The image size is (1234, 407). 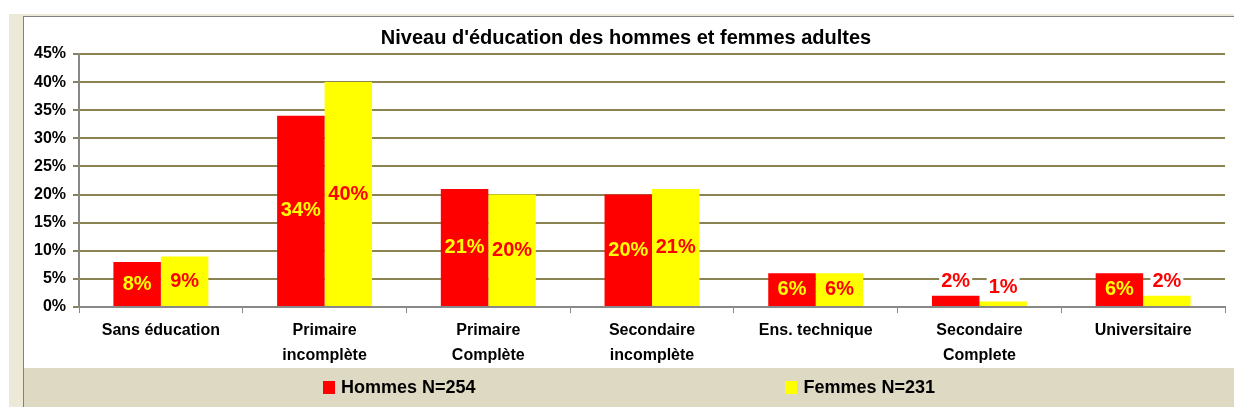 I want to click on x-tick-label: Primaire Complète, so click(x=488, y=341).